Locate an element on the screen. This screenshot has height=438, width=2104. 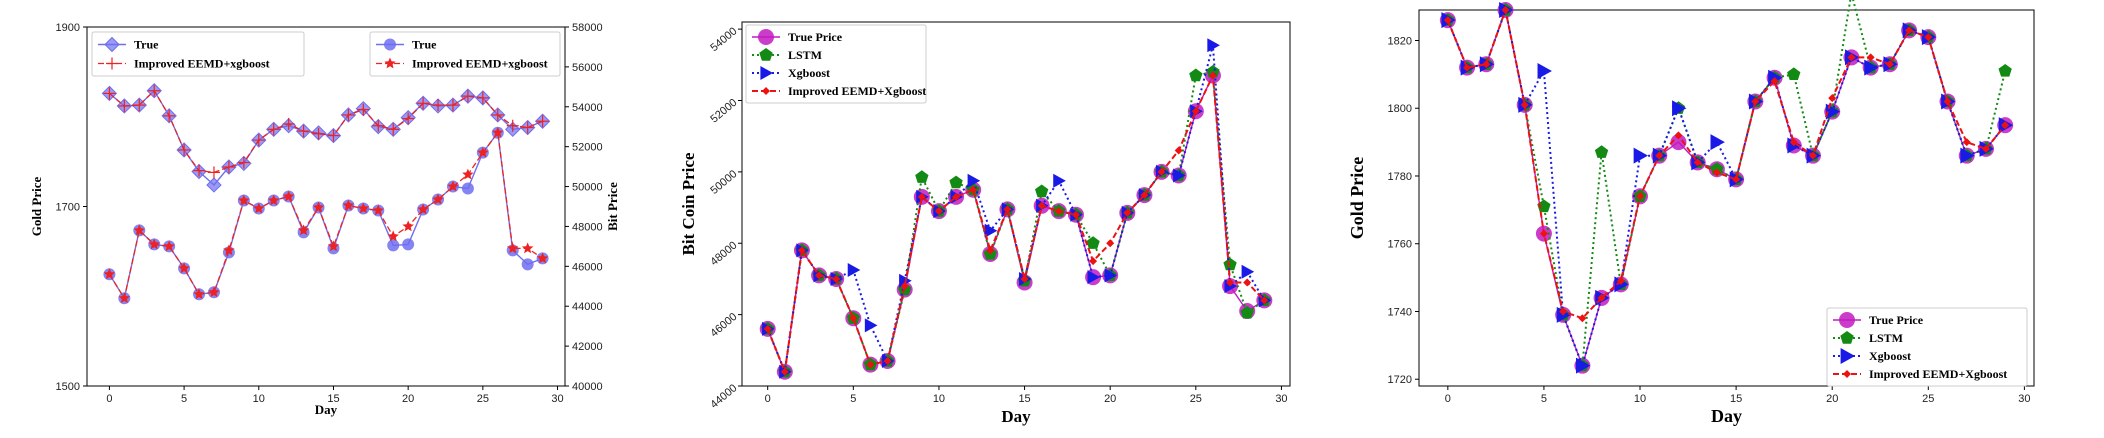
legend-label: Improved EEMD+xgboost is located at coordinates (202, 64).